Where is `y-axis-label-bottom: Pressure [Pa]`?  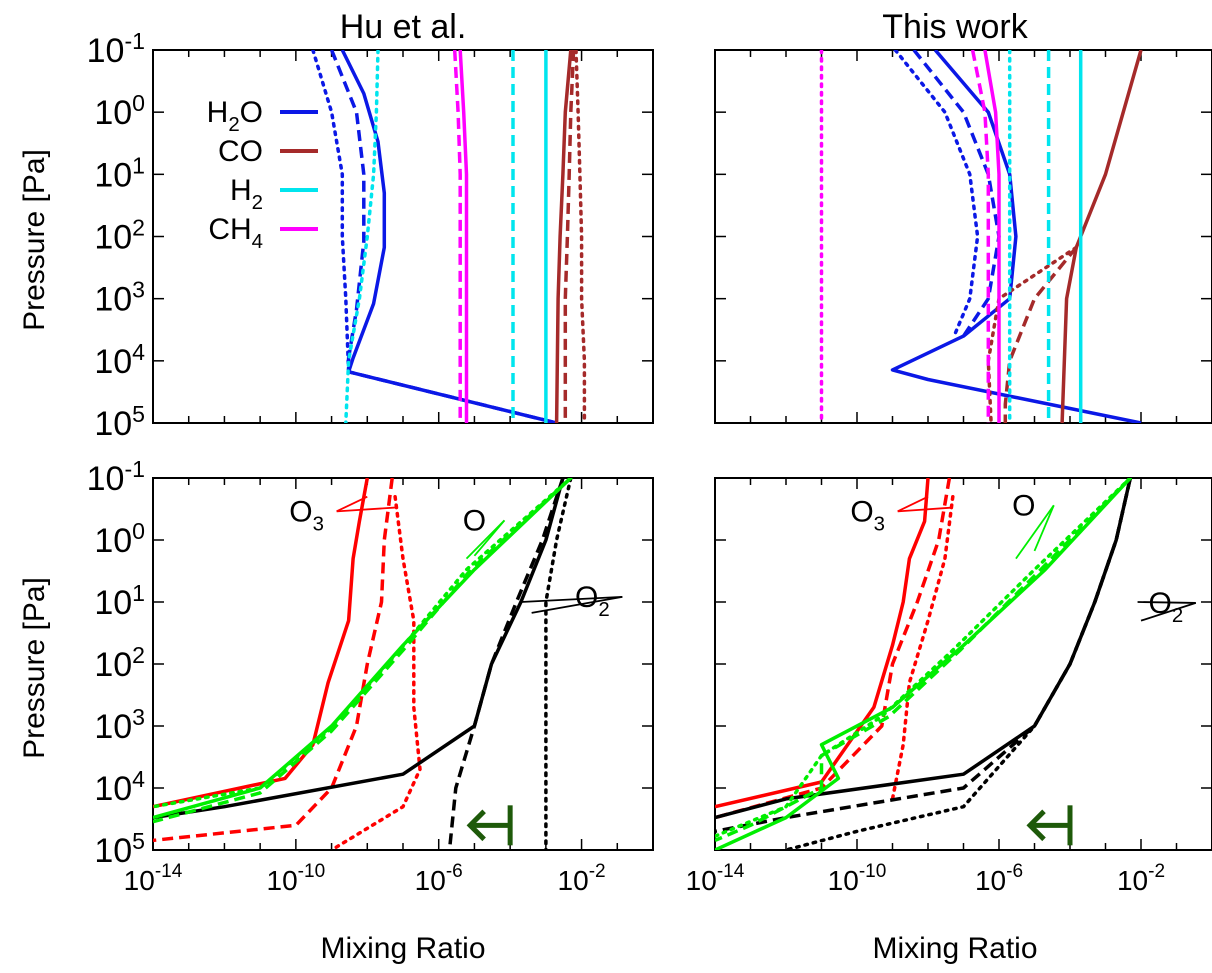 y-axis-label-bottom: Pressure [Pa] is located at coordinates (34, 668).